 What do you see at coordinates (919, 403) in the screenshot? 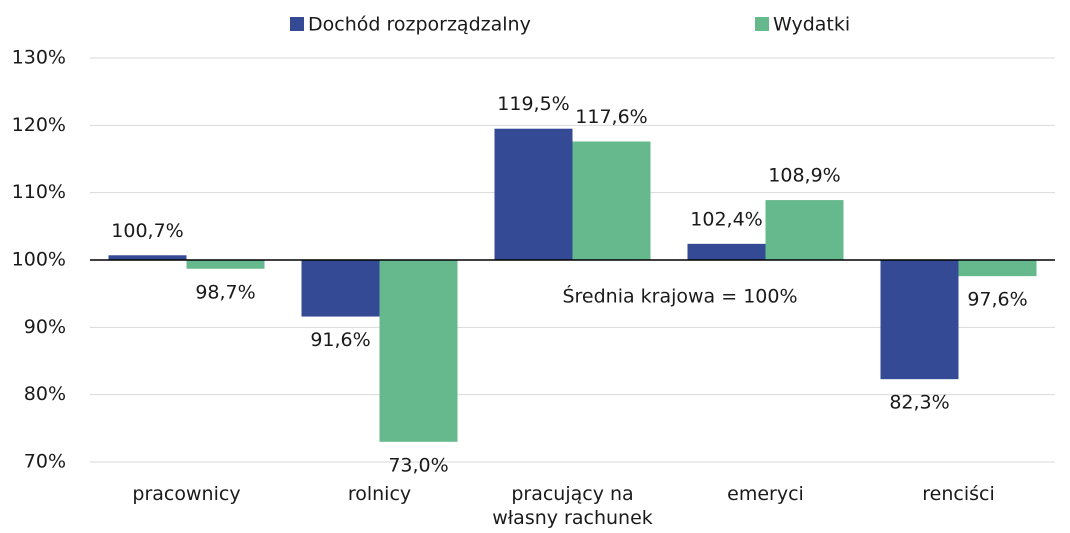
I see `value-label: 82,3%` at bounding box center [919, 403].